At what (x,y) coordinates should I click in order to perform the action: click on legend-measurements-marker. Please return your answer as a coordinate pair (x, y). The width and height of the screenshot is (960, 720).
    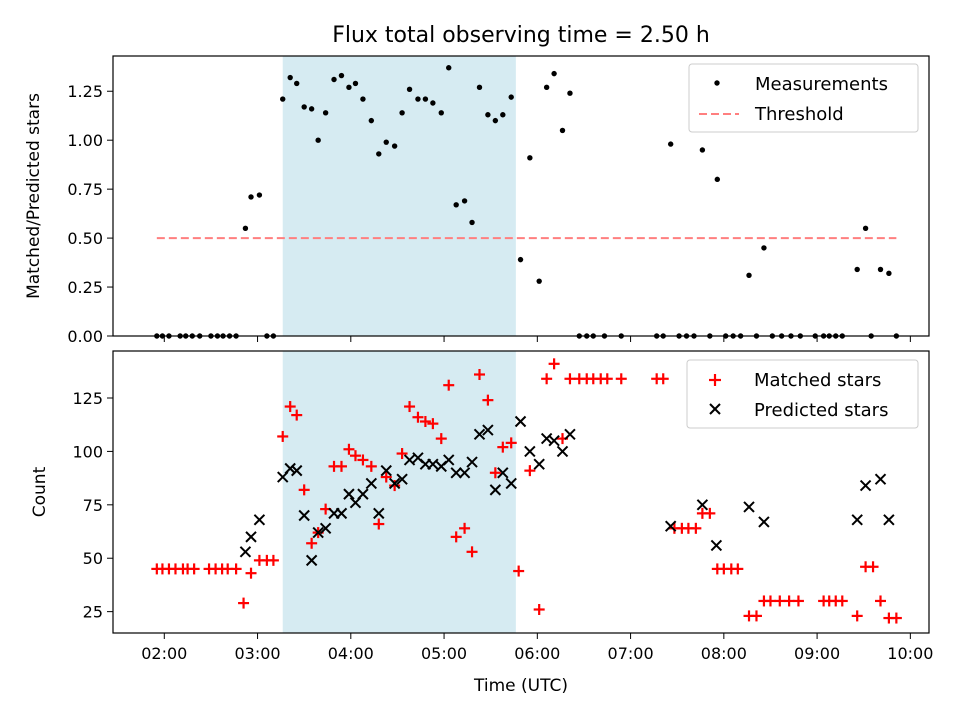
    Looking at the image, I should click on (717, 83).